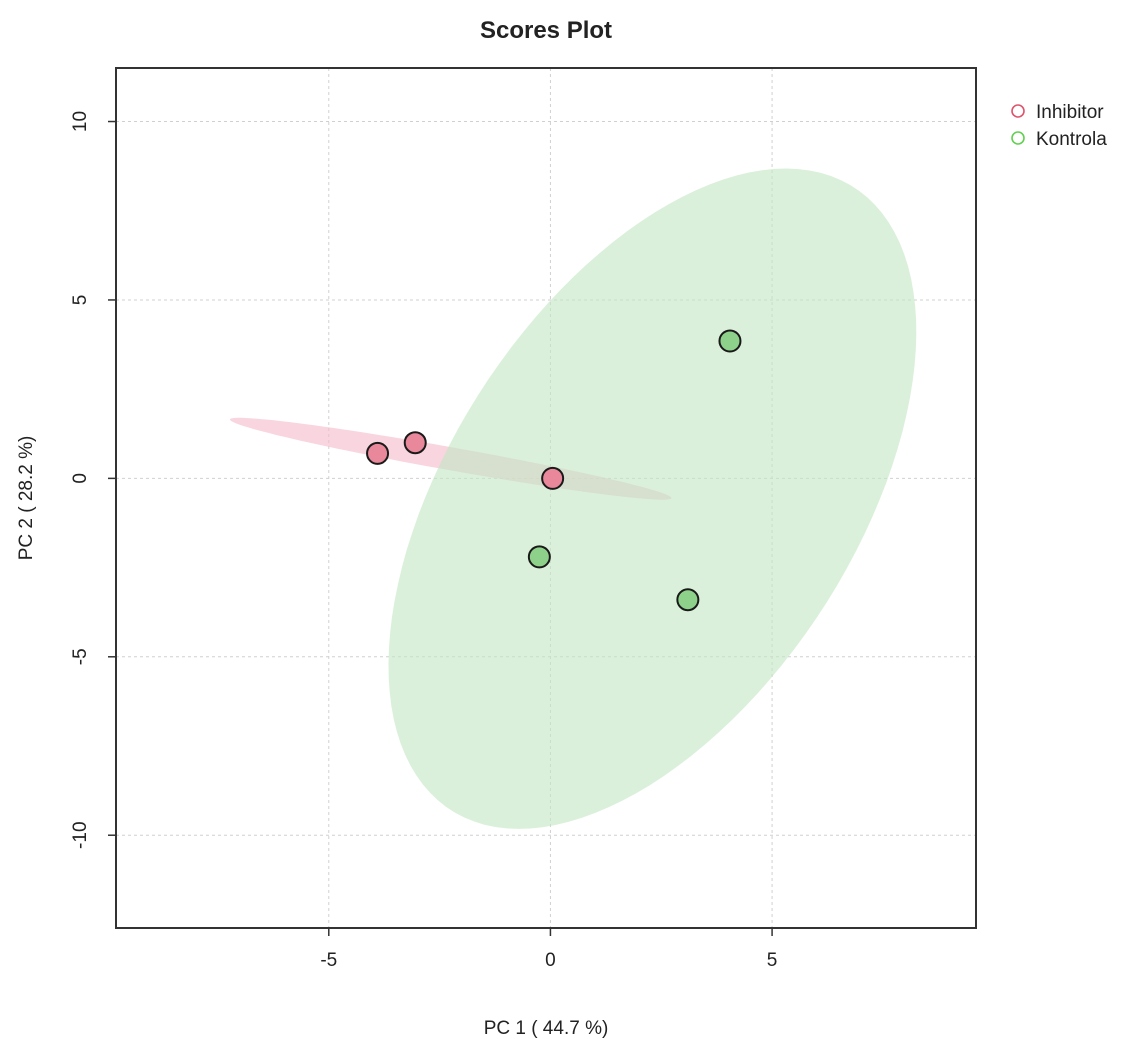 The width and height of the screenshot is (1126, 1039). What do you see at coordinates (550, 960) in the screenshot?
I see `x-tick-label: 0` at bounding box center [550, 960].